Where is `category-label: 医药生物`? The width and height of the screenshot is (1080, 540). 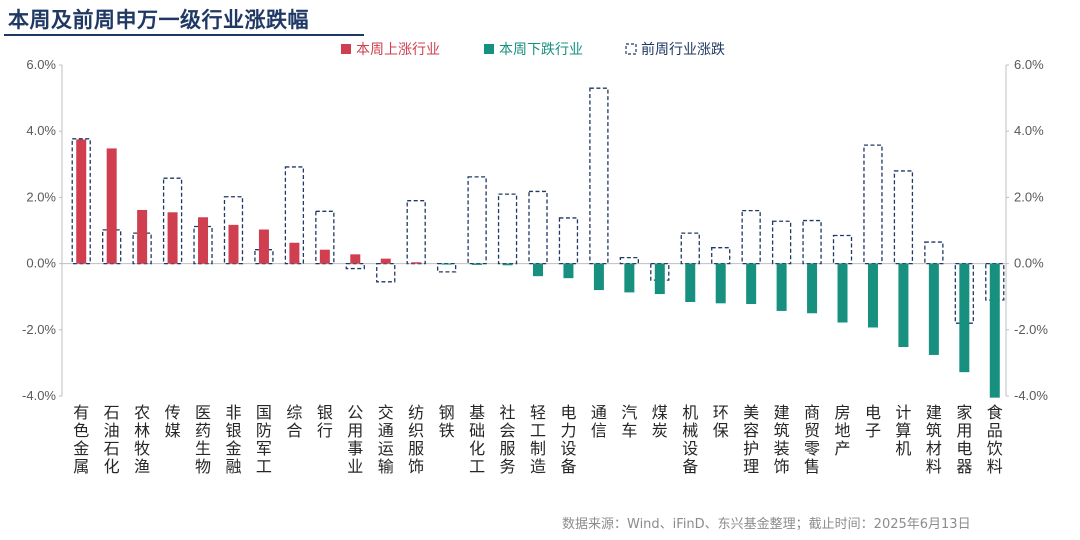 category-label: 医药生物 is located at coordinates (203, 439).